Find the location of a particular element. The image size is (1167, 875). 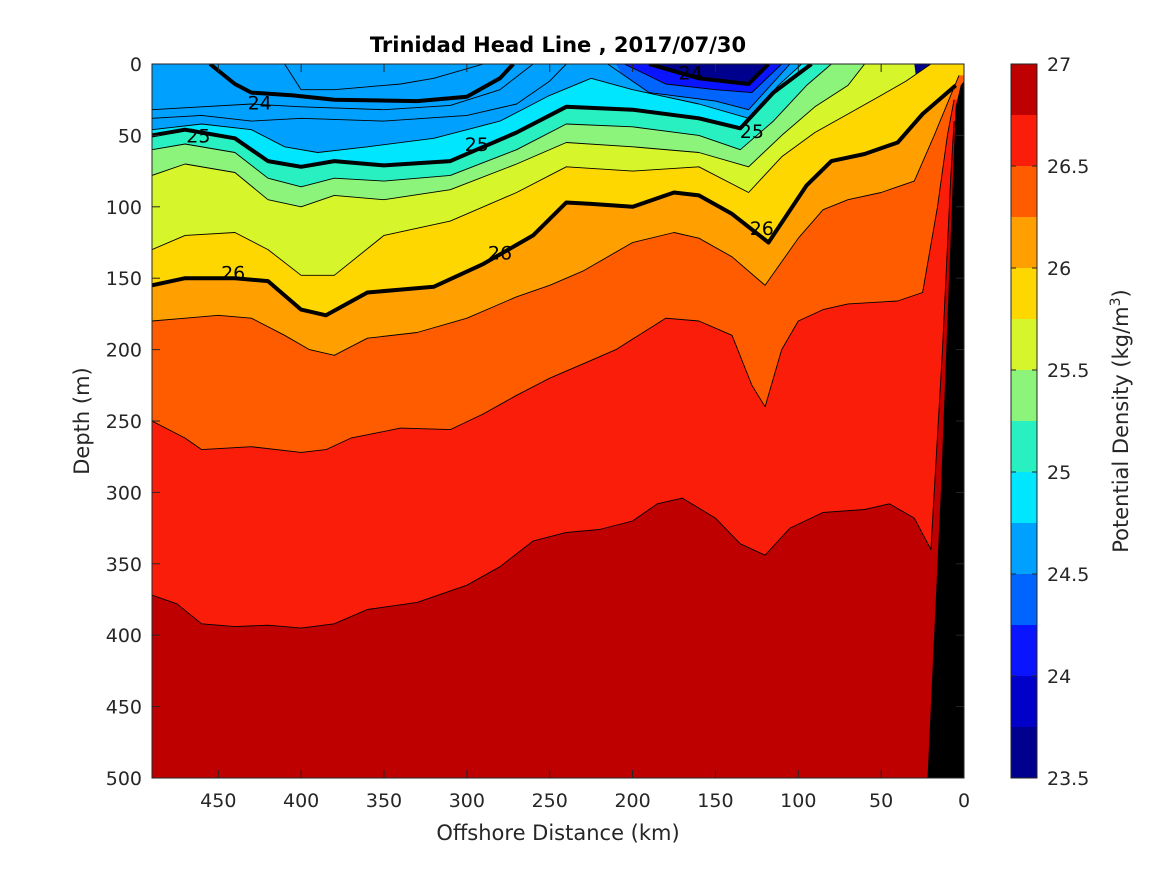

x-tick-label: 250 is located at coordinates (550, 801).